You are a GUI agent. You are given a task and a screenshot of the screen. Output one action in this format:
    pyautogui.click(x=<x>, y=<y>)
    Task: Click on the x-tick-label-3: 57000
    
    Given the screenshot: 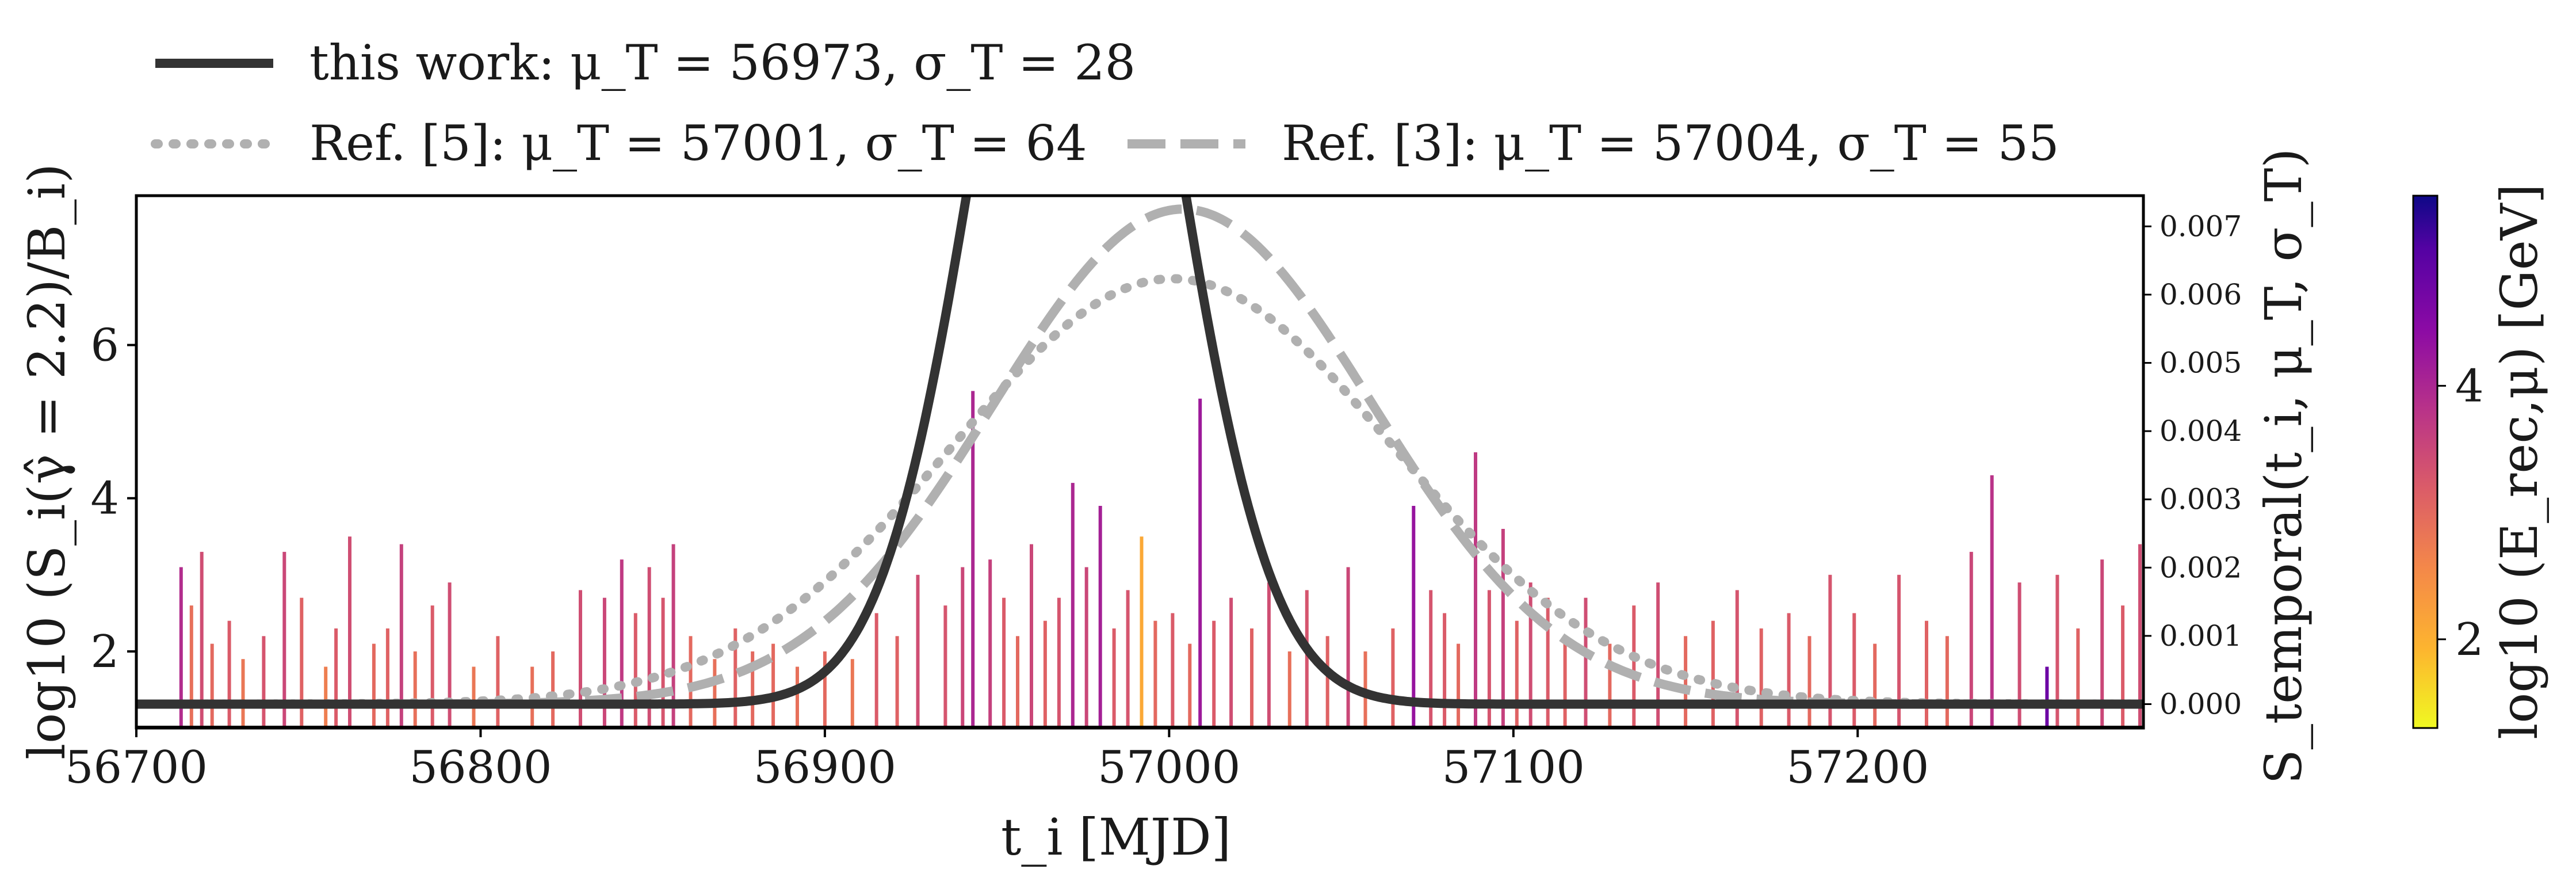 What is the action you would take?
    pyautogui.click(x=1169, y=768)
    